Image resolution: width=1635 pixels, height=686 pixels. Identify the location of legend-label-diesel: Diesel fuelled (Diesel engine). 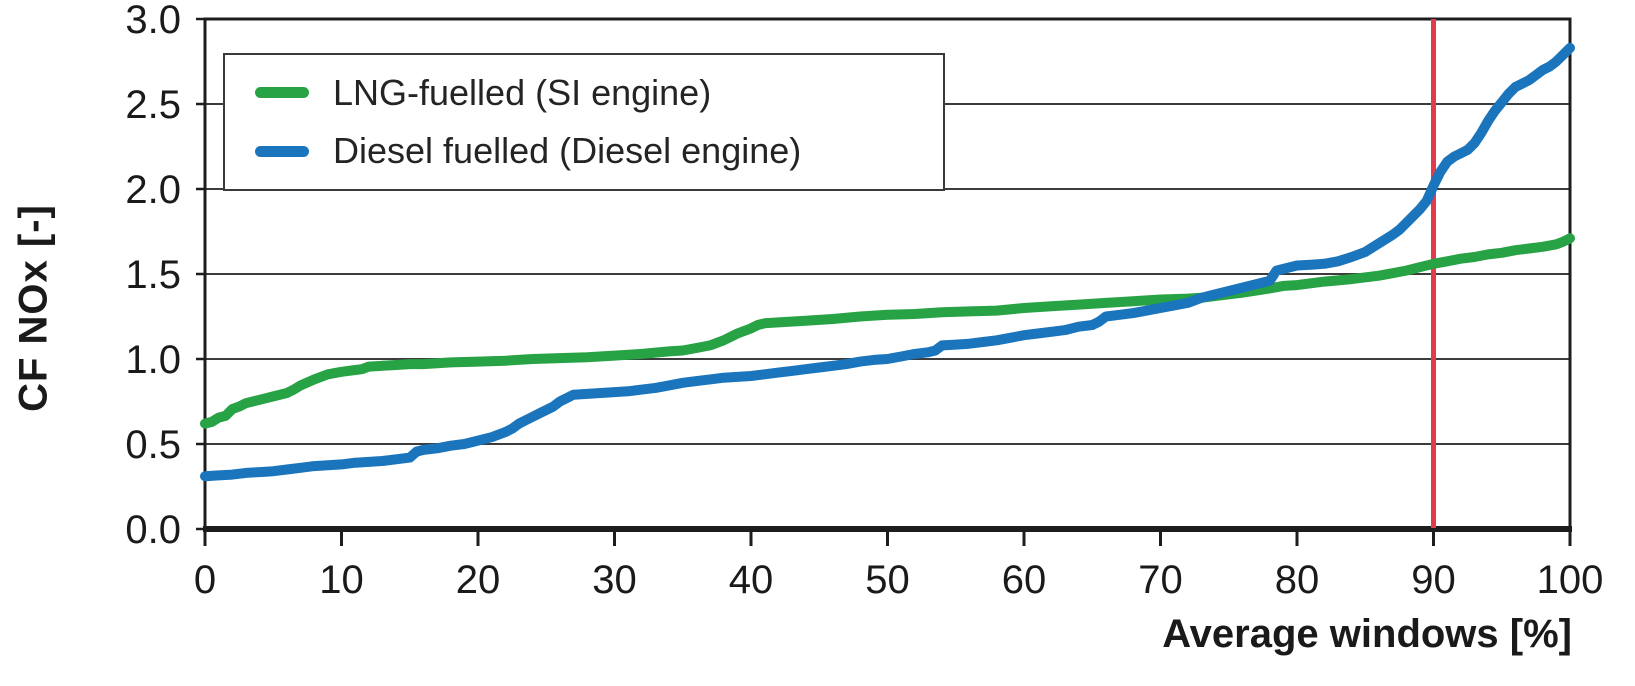
(567, 151).